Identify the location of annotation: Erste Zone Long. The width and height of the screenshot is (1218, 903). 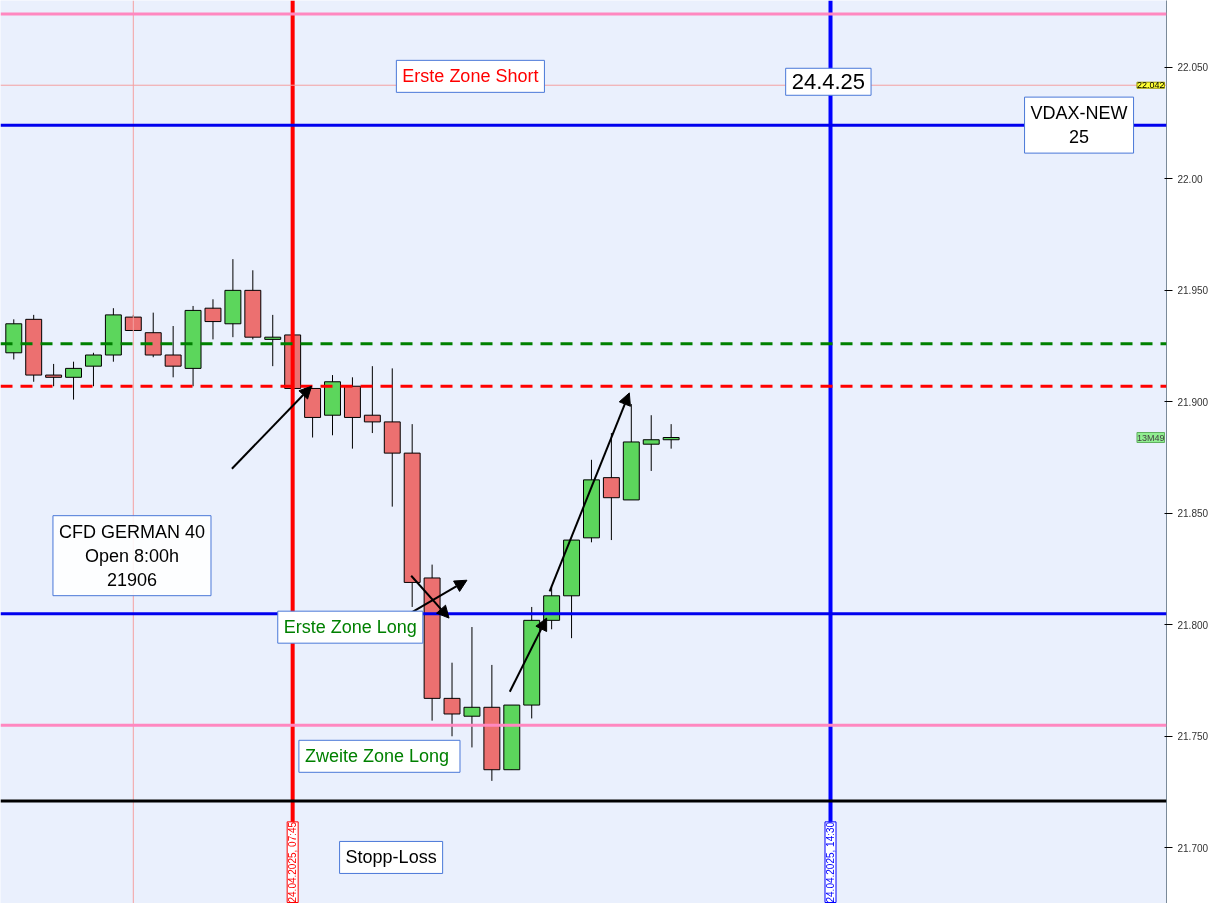
(350, 627).